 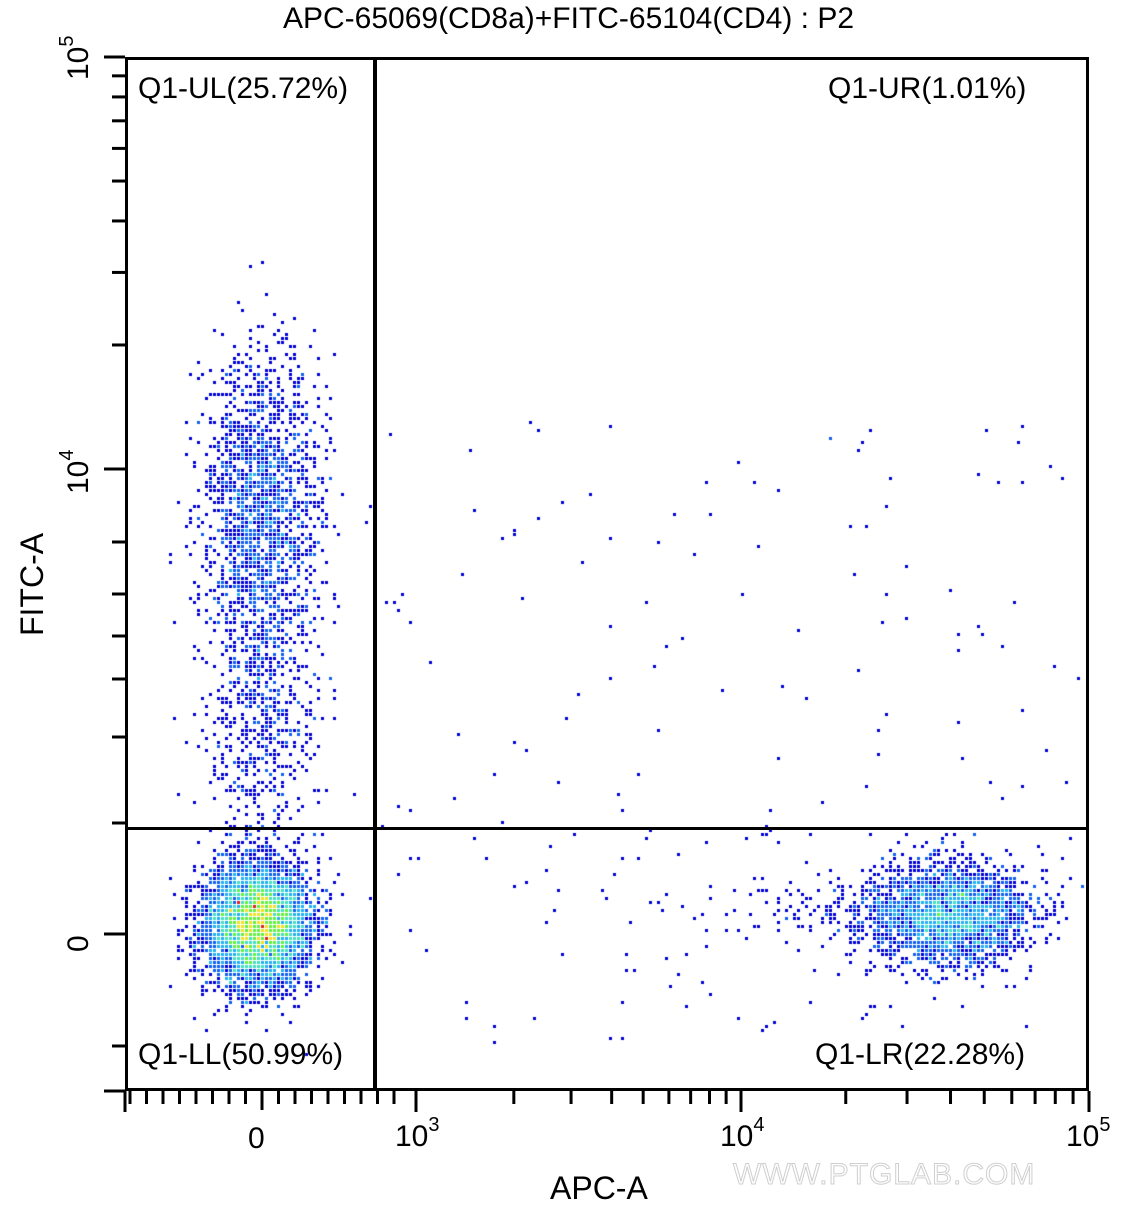 What do you see at coordinates (599, 1188) in the screenshot?
I see `x-axis-title: APC-A` at bounding box center [599, 1188].